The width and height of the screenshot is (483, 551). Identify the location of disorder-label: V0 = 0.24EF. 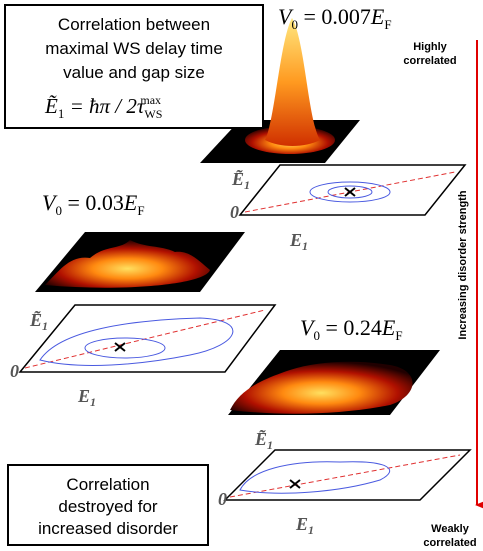
(351, 329).